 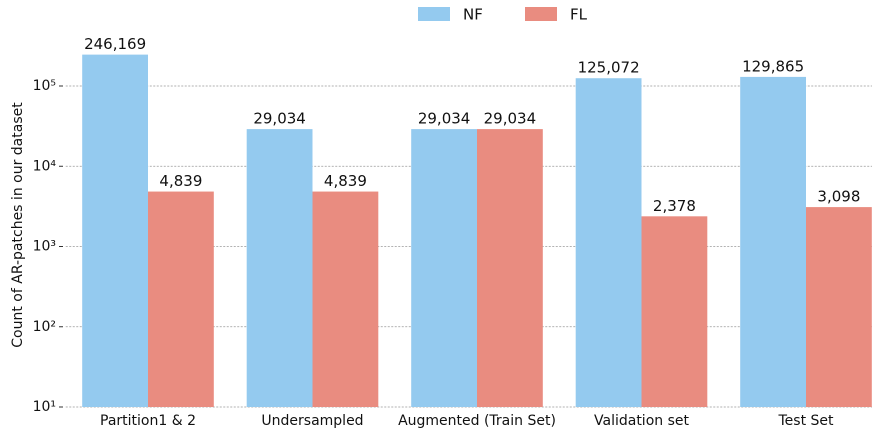 What do you see at coordinates (312, 421) in the screenshot?
I see `x-tick-label: Undersampled` at bounding box center [312, 421].